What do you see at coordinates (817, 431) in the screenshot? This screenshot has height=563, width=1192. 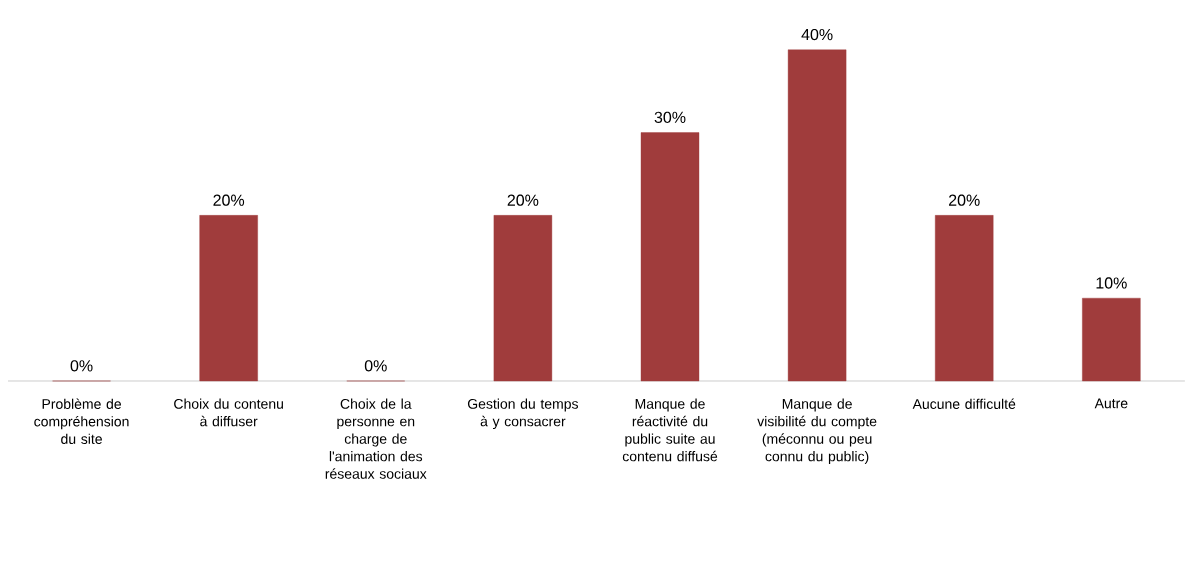 I see `x-tick-label: Manque de visibilité du compte (méconnu ou peu connu du public)` at bounding box center [817, 431].